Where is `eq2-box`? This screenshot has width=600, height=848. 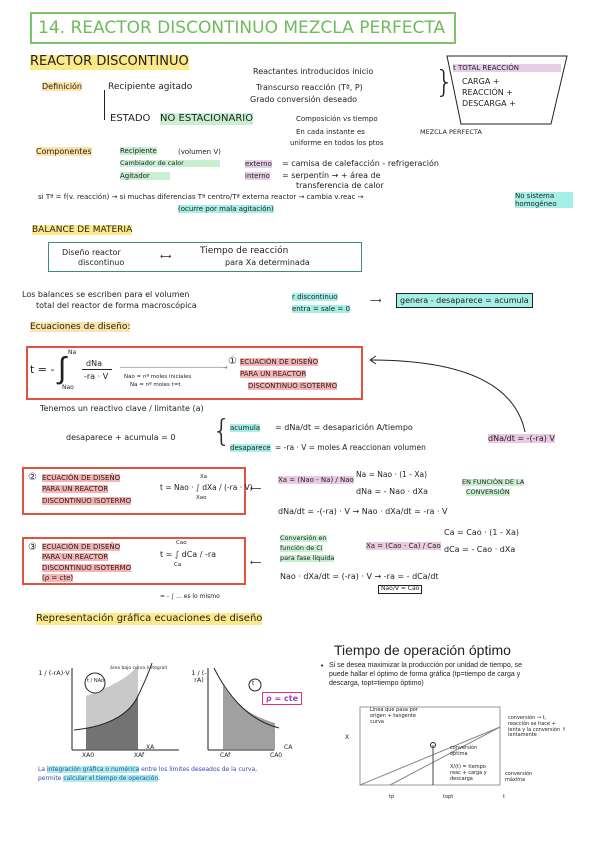
eq2-box is located at coordinates (134, 491).